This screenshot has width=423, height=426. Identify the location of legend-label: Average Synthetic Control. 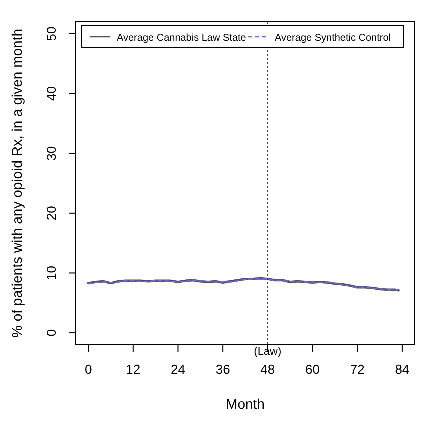
(333, 38).